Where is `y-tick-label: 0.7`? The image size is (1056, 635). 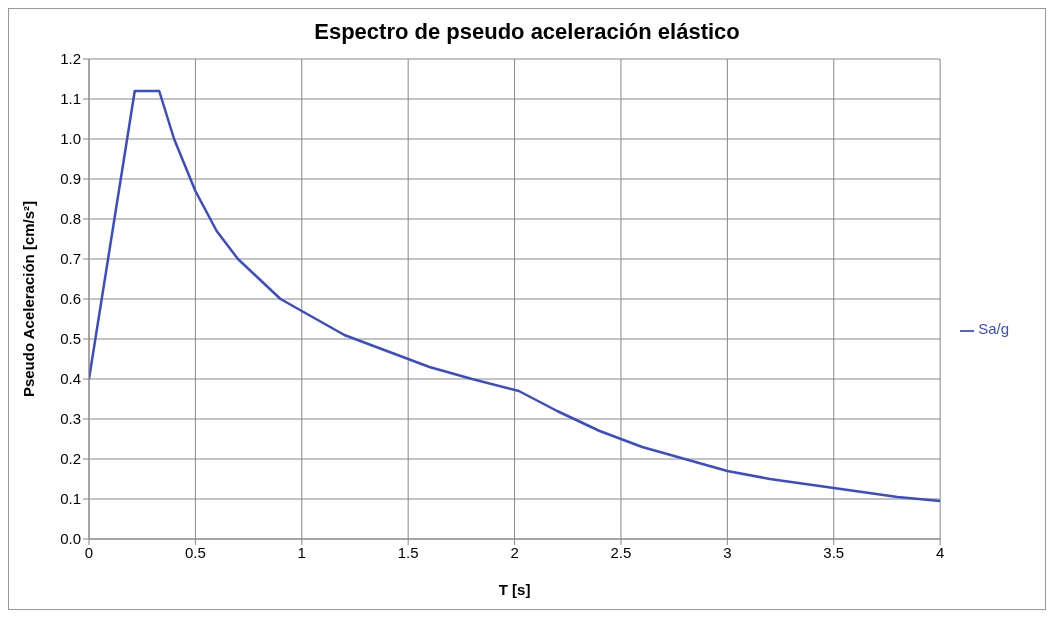 y-tick-label: 0.7 is located at coordinates (70, 259).